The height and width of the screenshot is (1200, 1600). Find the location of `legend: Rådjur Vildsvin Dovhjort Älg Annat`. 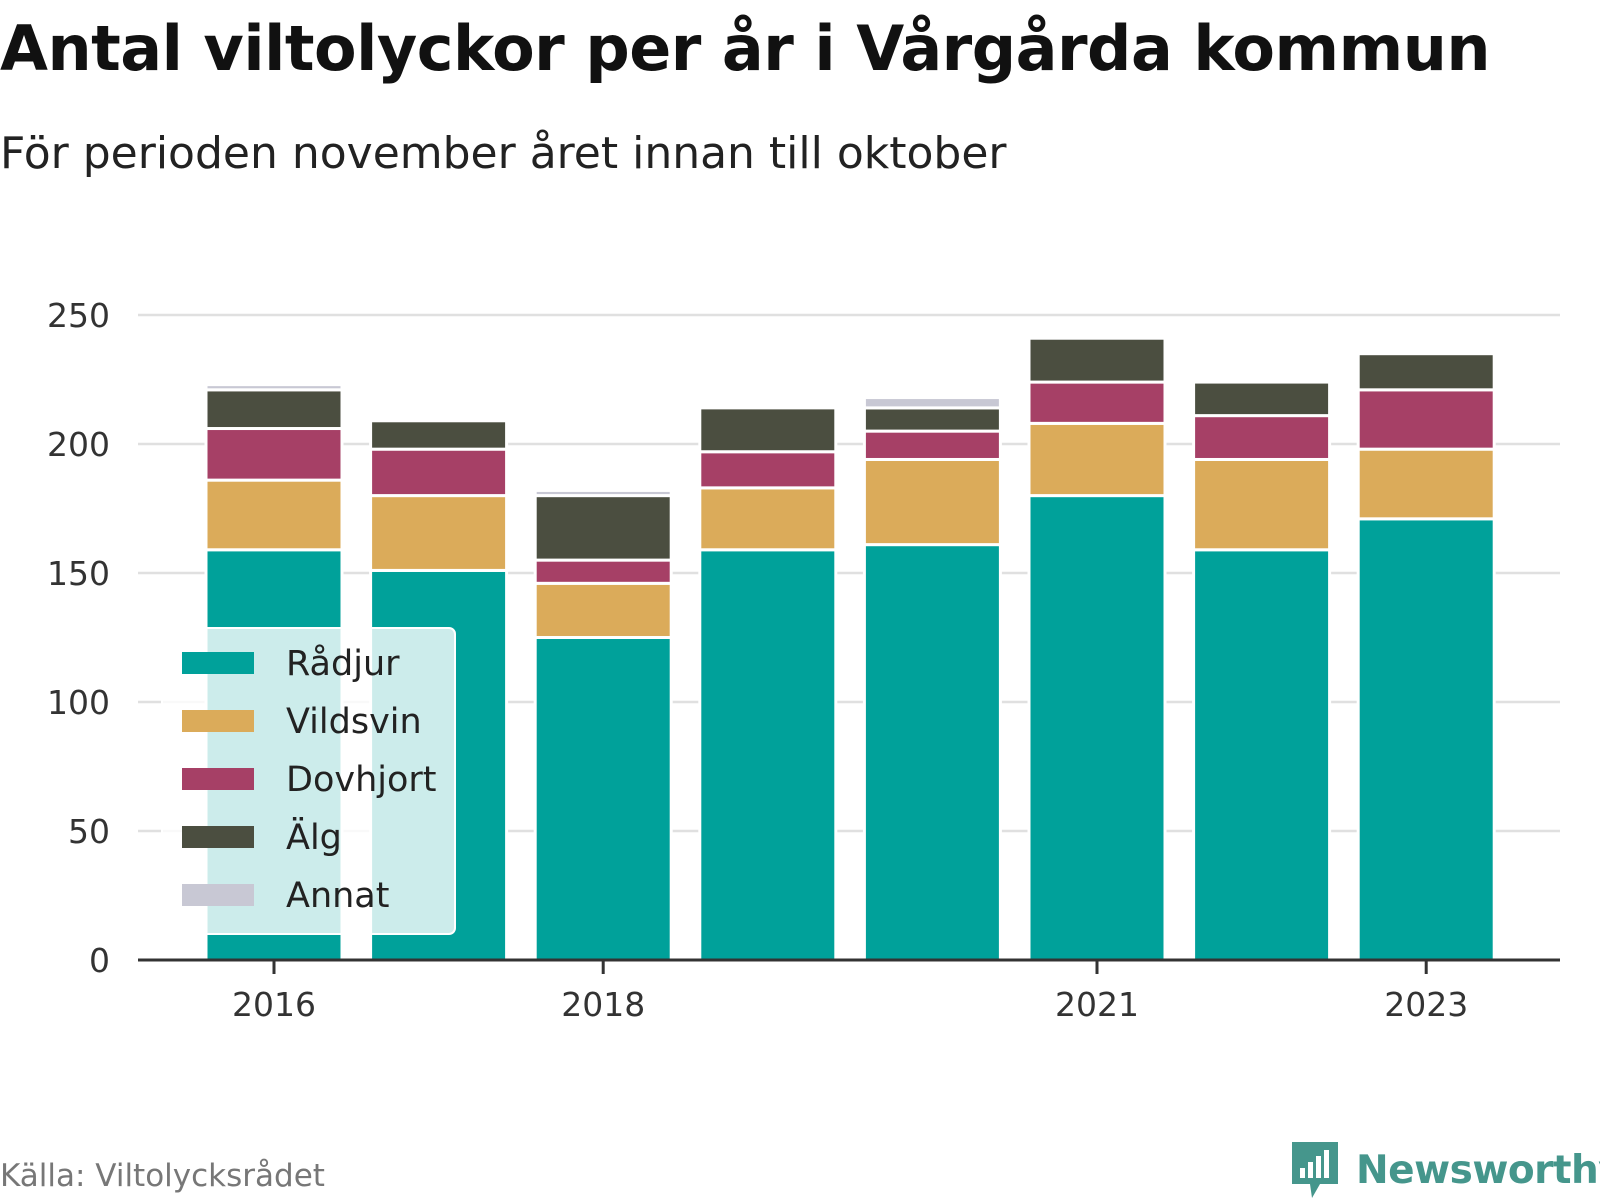

legend: Rådjur Vildsvin Dovhjort Älg Annat is located at coordinates (308, 781).